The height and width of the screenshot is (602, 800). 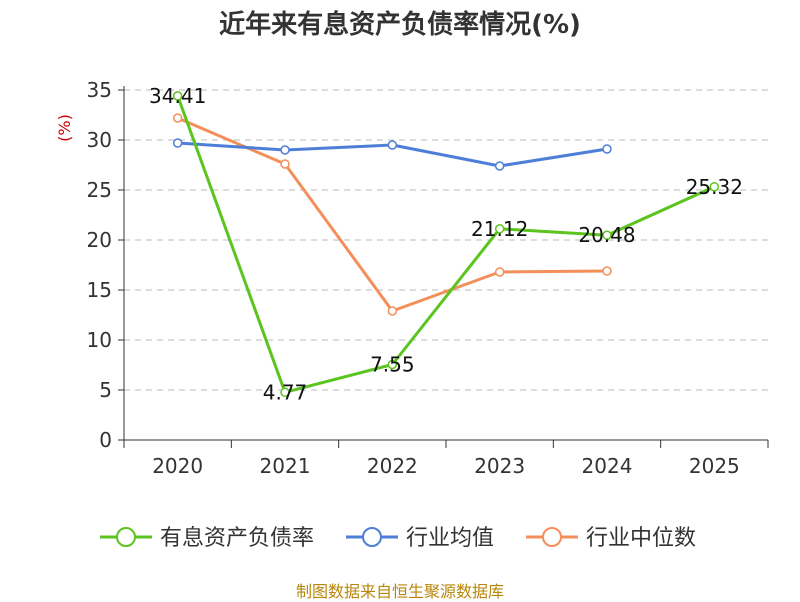 I want to click on x-tick-label: 2024, so click(x=607, y=466).